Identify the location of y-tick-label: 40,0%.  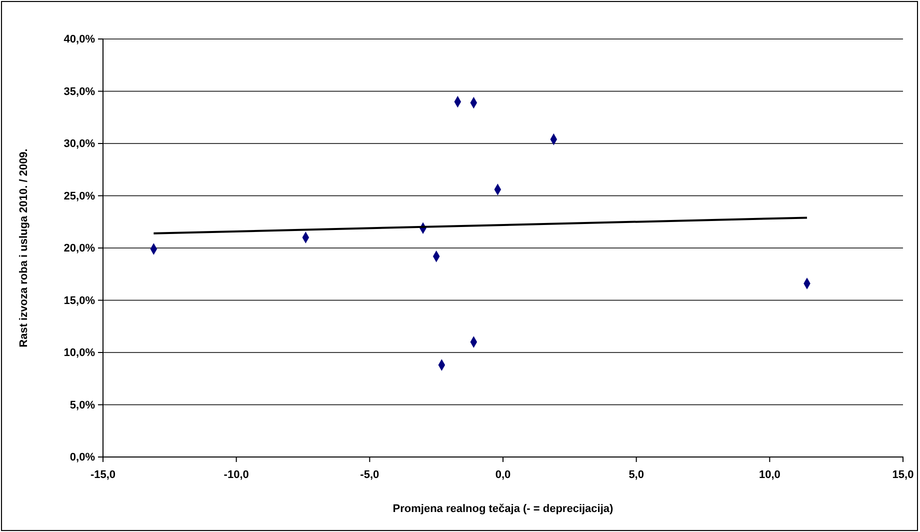
(80, 40).